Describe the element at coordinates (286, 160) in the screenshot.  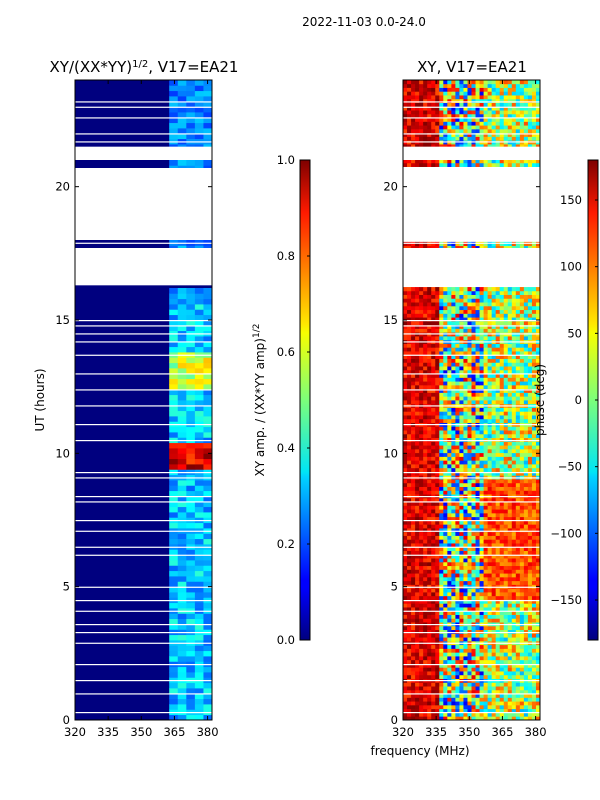
I see `colorbar-tick-label: 1.0` at that location.